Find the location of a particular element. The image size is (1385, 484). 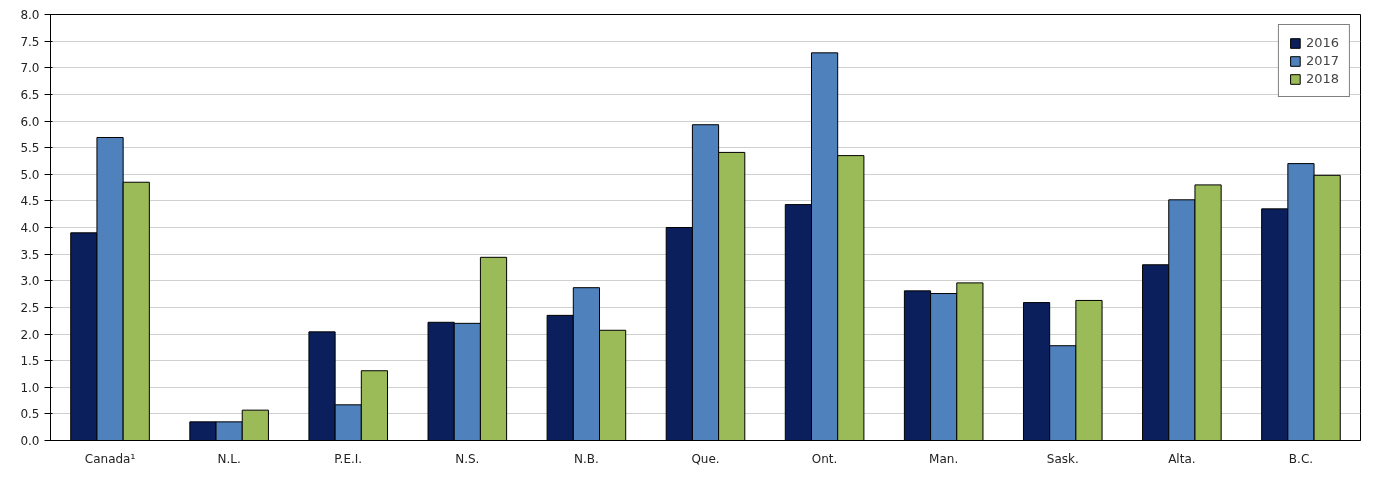

x-tick-label: N.B. is located at coordinates (586, 458).